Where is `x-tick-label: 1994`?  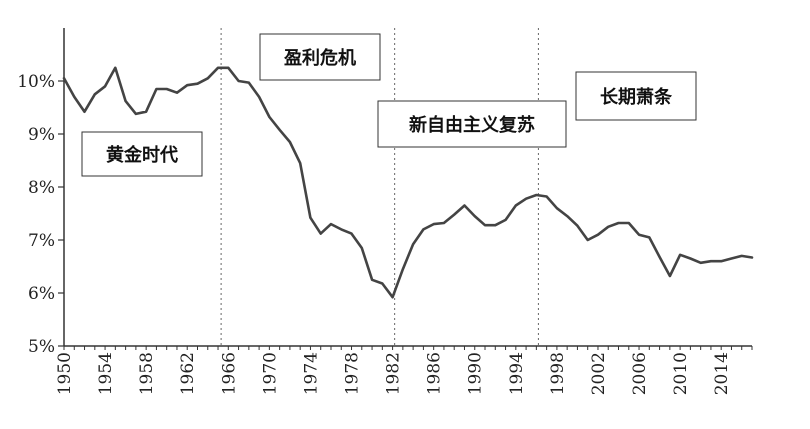
x-tick-label: 1994 is located at coordinates (517, 373).